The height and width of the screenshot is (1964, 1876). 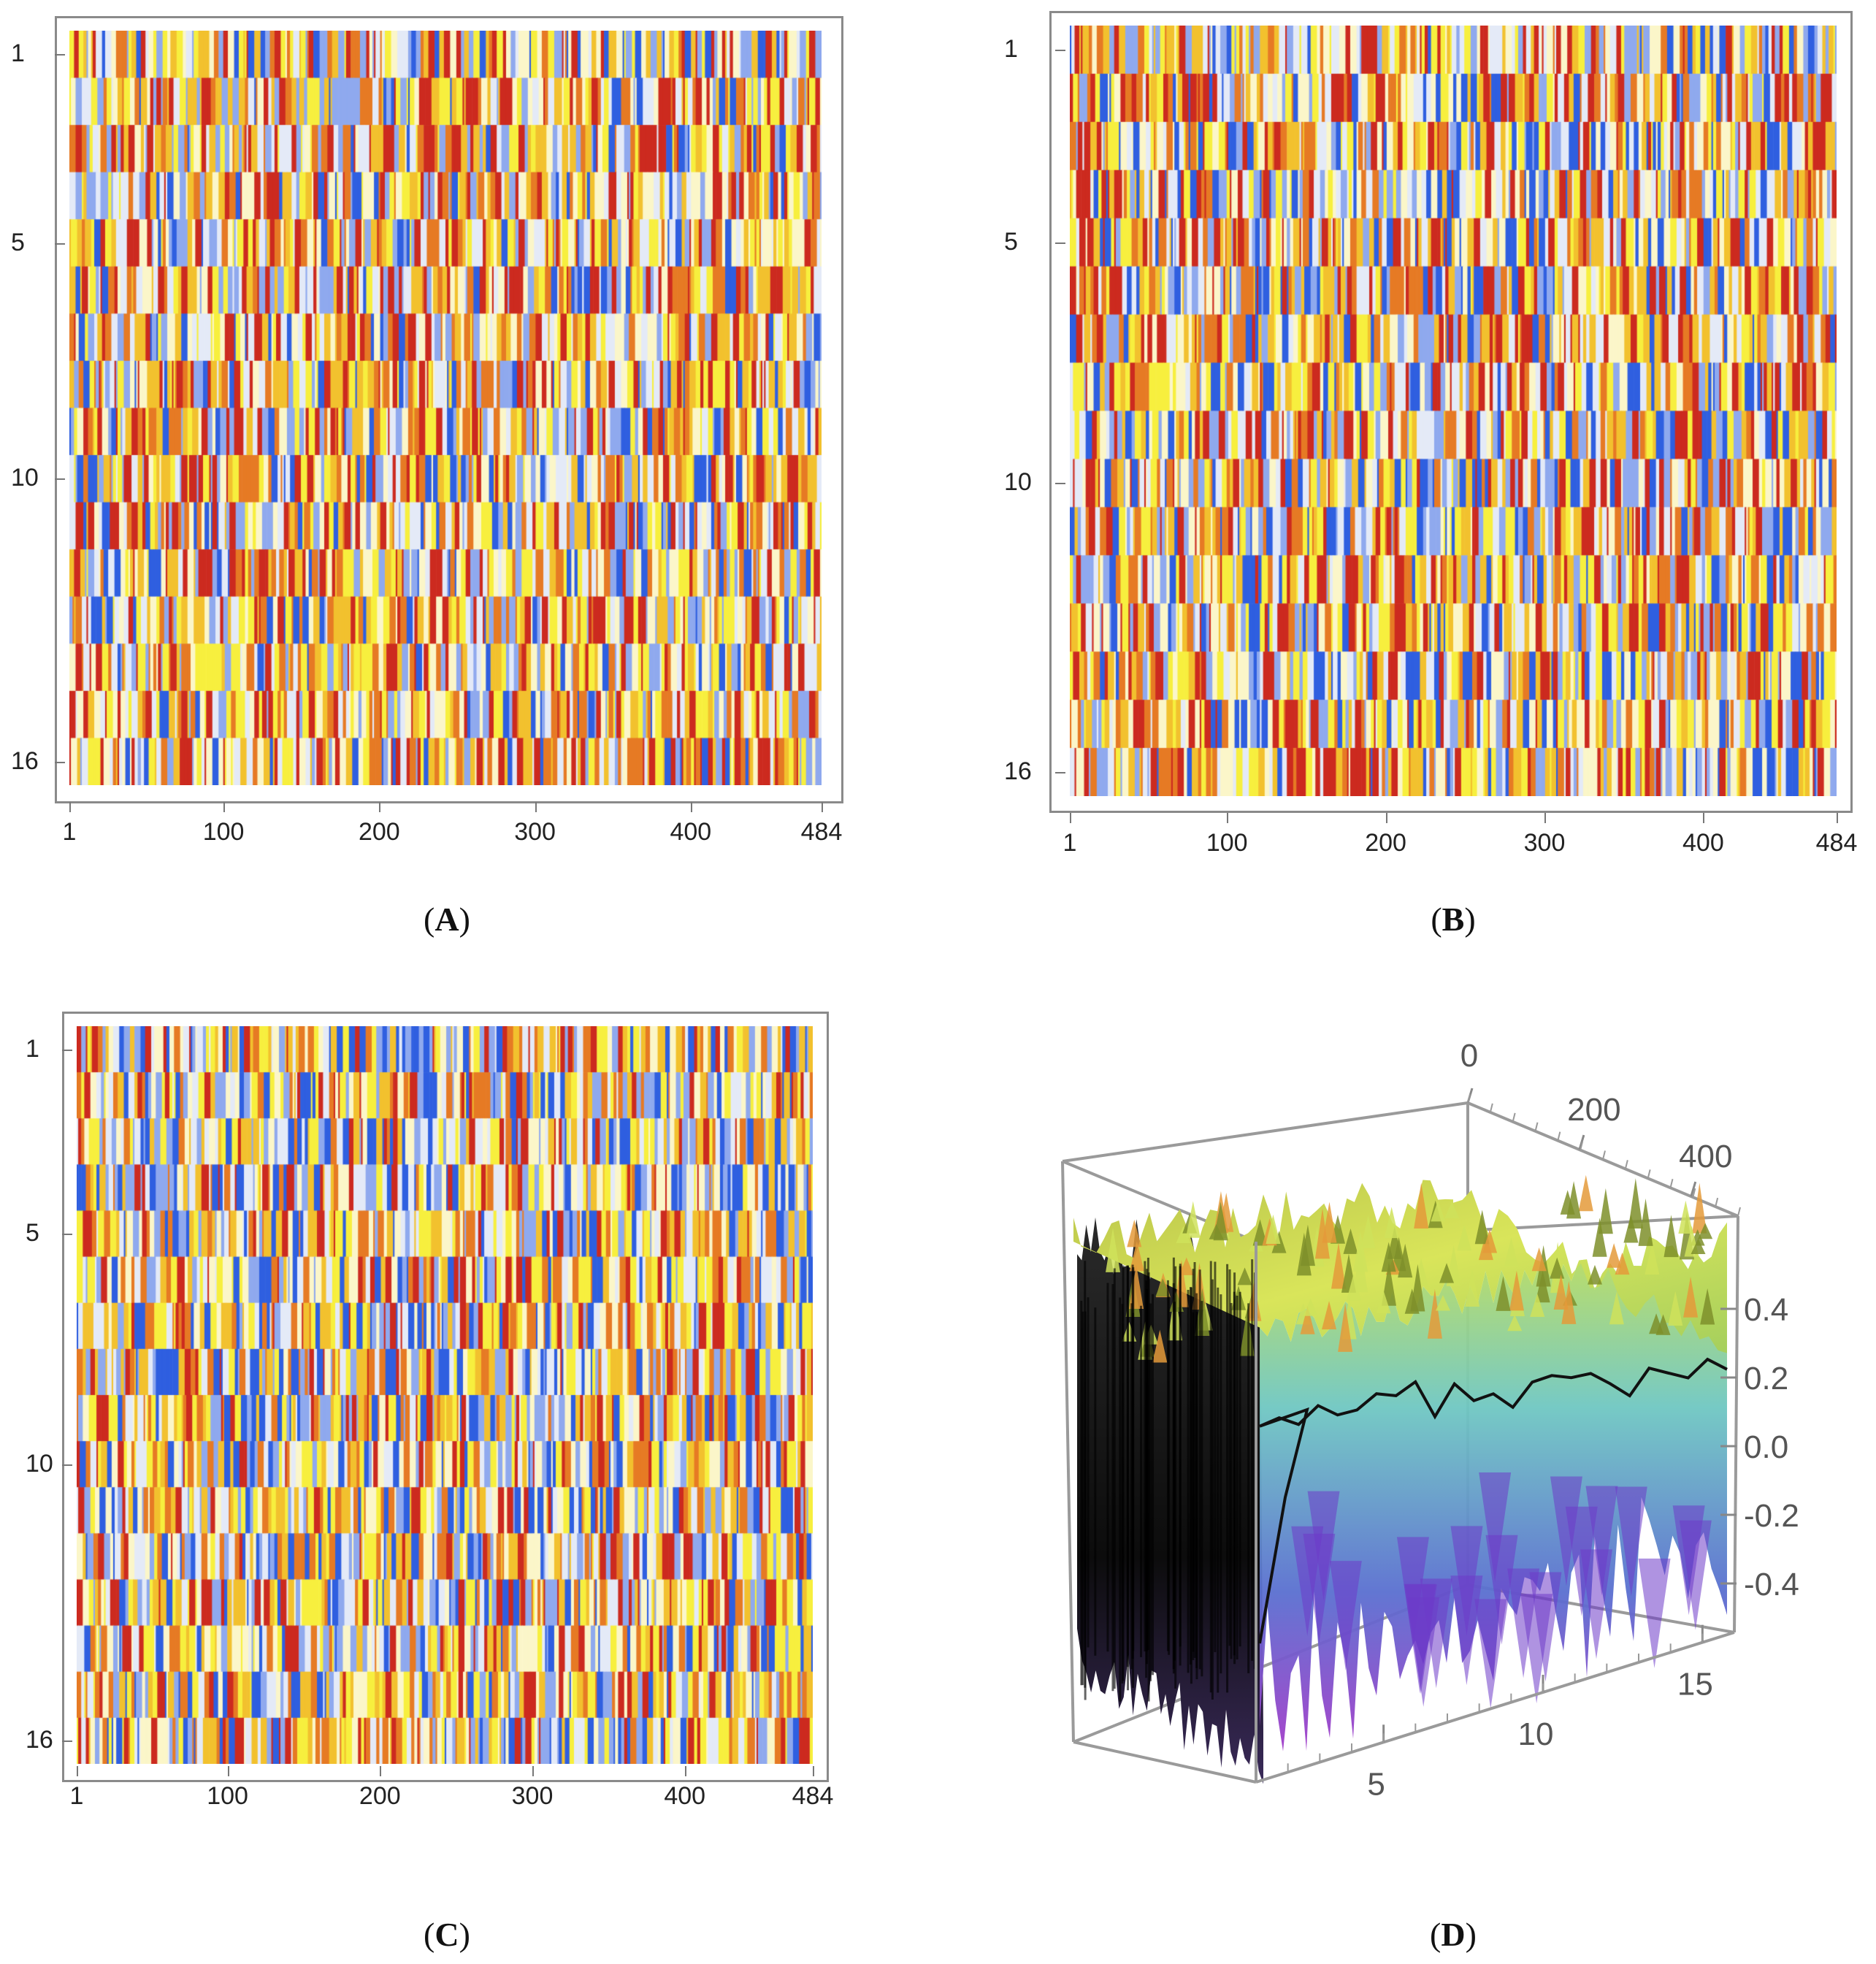 What do you see at coordinates (223, 832) in the screenshot?
I see `x-tick-label: 100` at bounding box center [223, 832].